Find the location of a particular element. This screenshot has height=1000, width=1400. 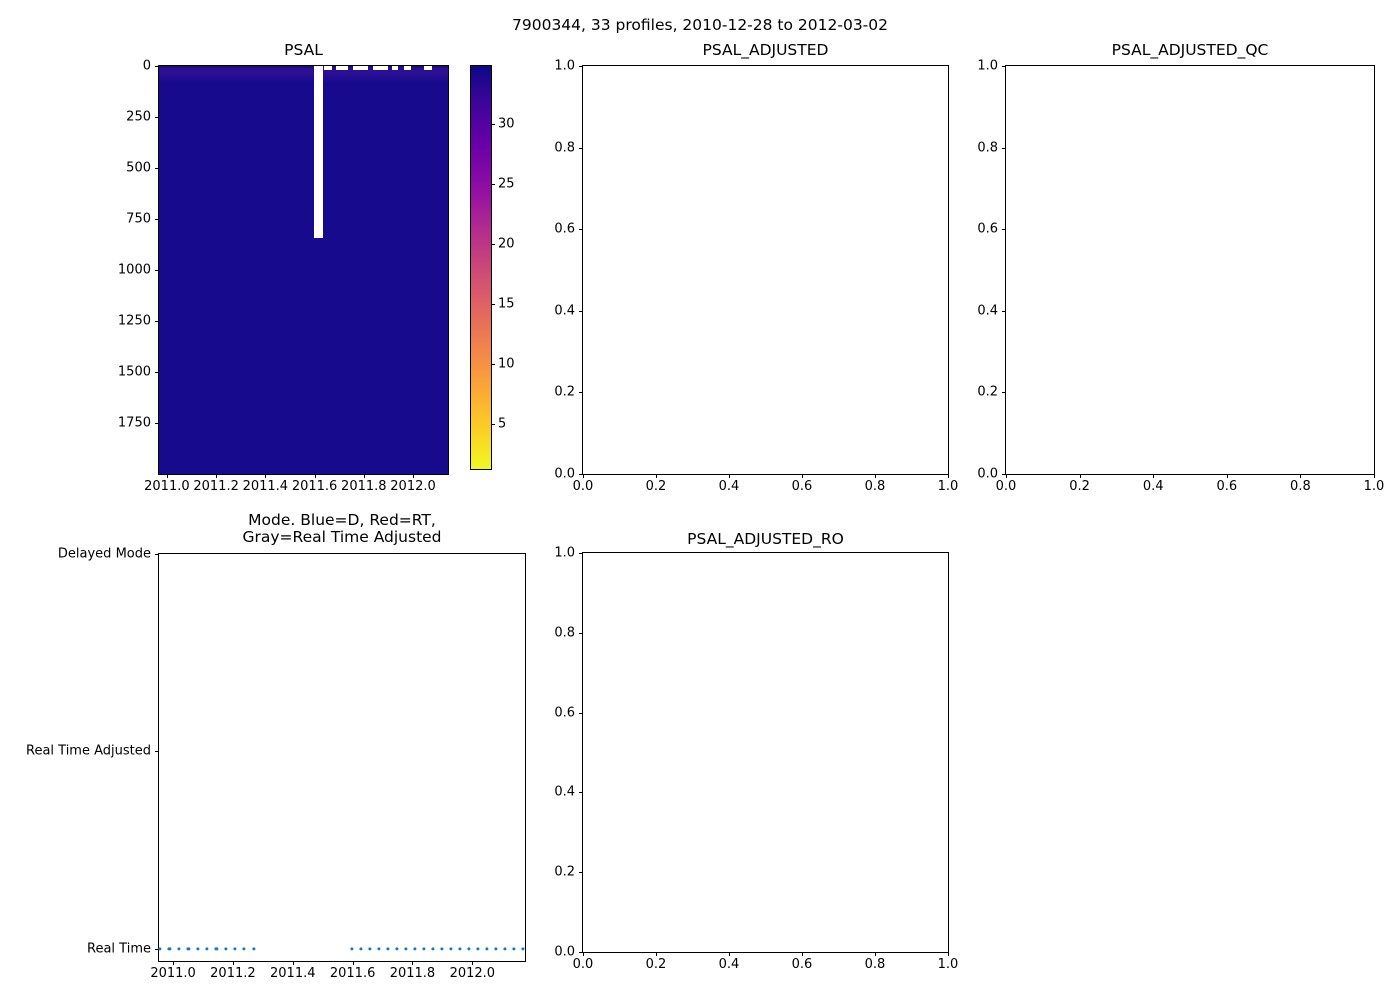

x-tick-label: 0.8 is located at coordinates (1300, 486).